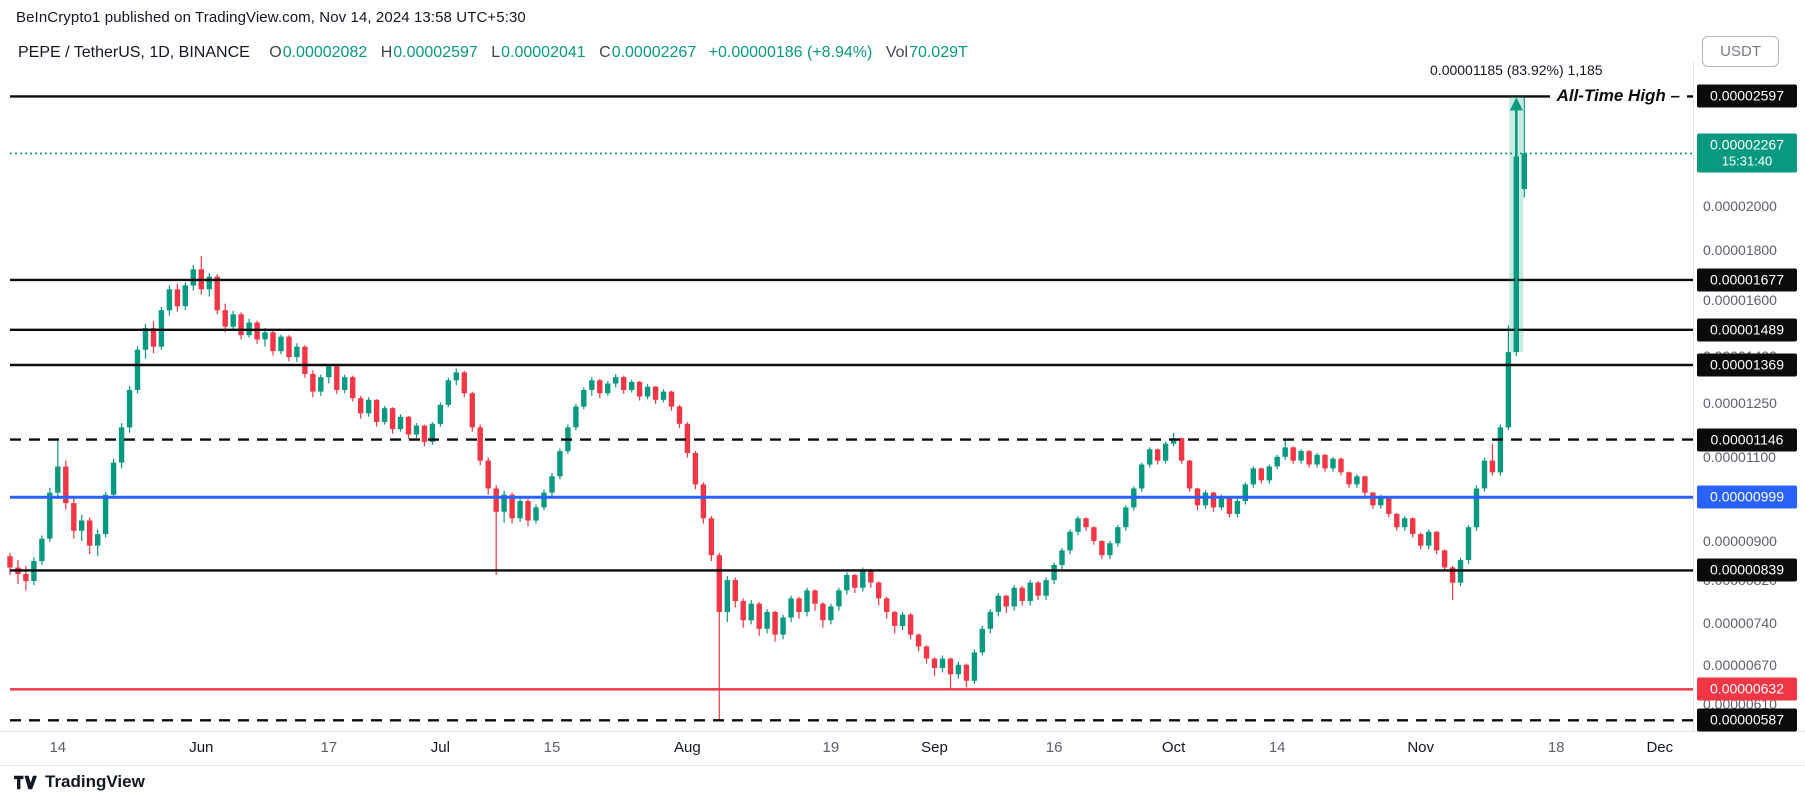 The height and width of the screenshot is (803, 1805). What do you see at coordinates (1618, 96) in the screenshot?
I see `ath-label: All-Time High –` at bounding box center [1618, 96].